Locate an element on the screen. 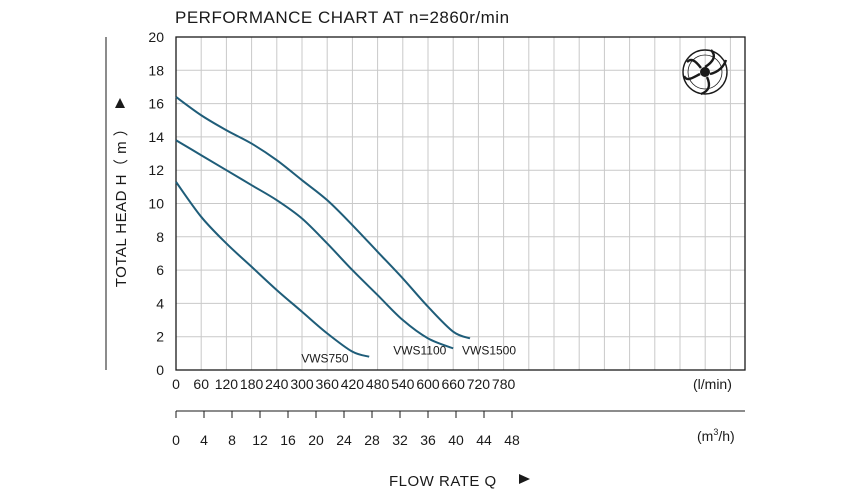  y-tick-label: 4 is located at coordinates (160, 303).